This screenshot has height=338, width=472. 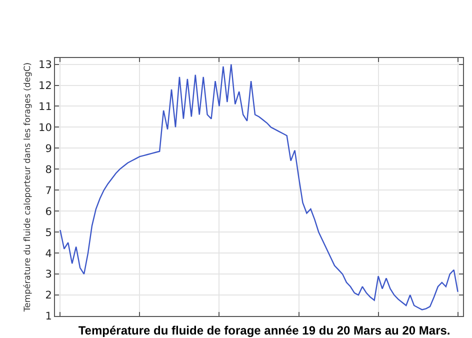 I want to click on y-tick-label: 7, so click(x=48, y=190).